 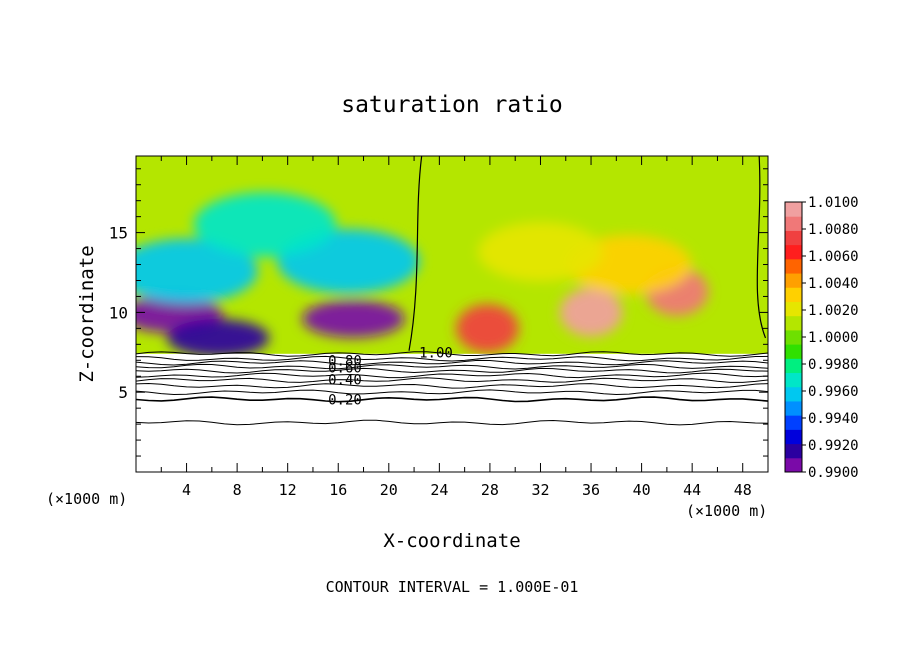 I want to click on colorbar-label: 0.9980, so click(x=833, y=365).